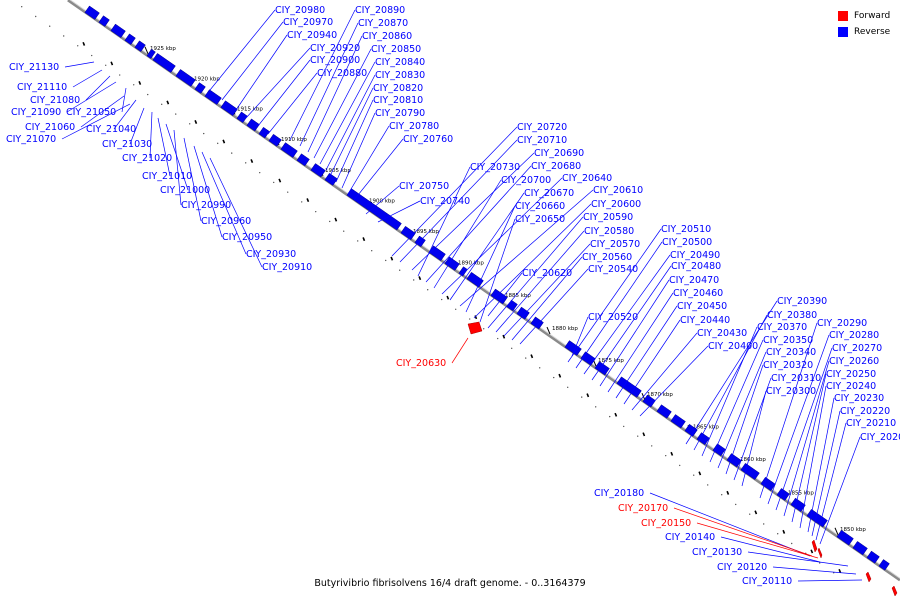 Image resolution: width=900 pixels, height=600 pixels. What do you see at coordinates (733, 346) in the screenshot?
I see `gene-label: CIY_20400` at bounding box center [733, 346].